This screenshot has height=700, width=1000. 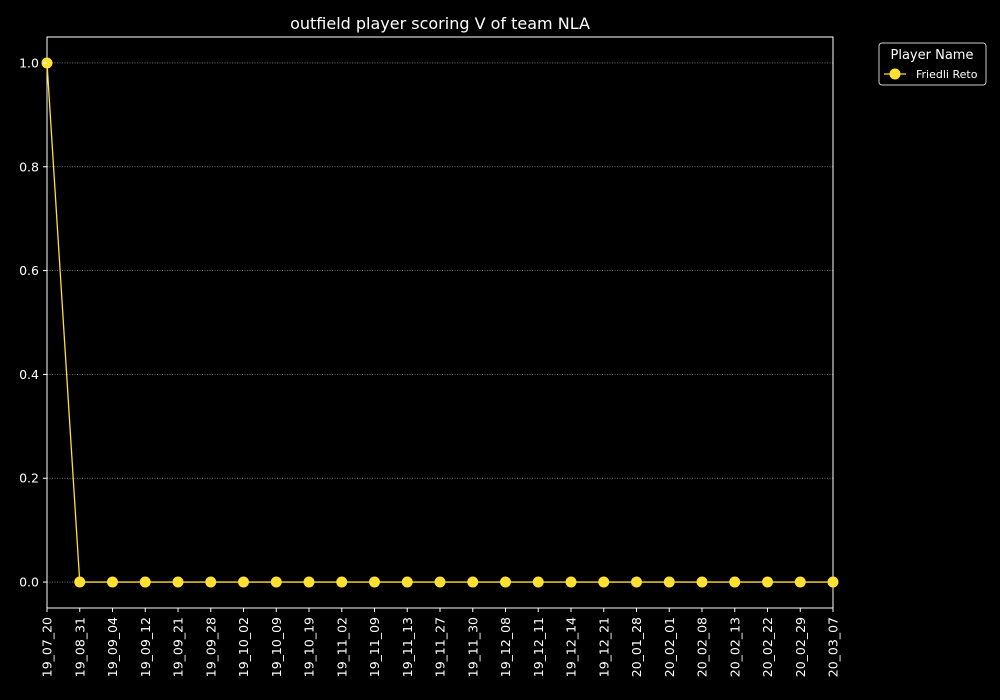 What do you see at coordinates (178, 647) in the screenshot?
I see `x-tick-label: 19_09_21` at bounding box center [178, 647].